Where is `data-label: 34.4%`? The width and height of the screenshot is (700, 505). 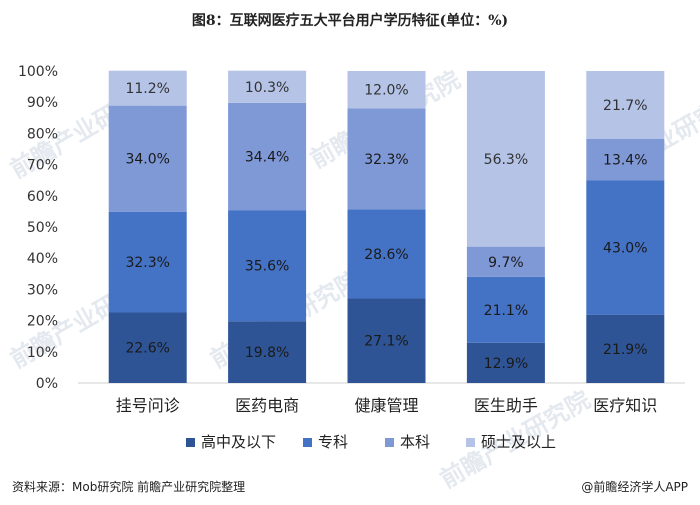
data-label: 34.4% is located at coordinates (267, 157).